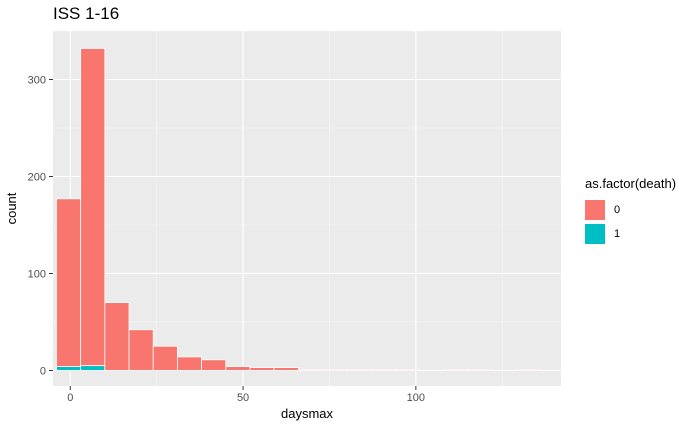 This screenshot has height=432, width=700. I want to click on x-axis: 0 50 100, so click(246, 395).